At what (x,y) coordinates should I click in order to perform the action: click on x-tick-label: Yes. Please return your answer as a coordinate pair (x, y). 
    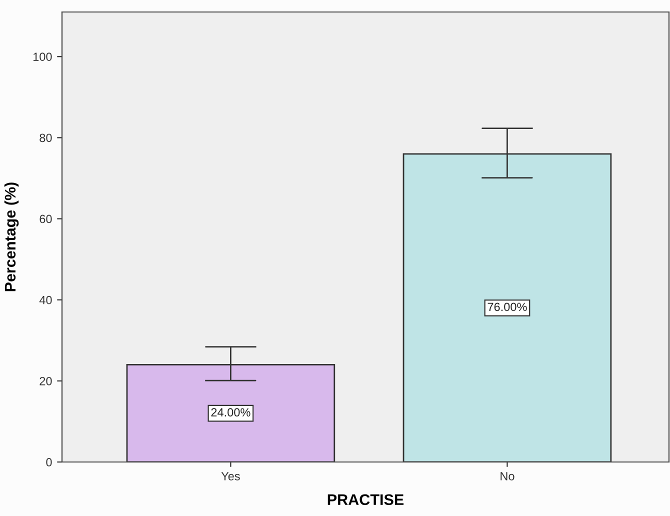
    Looking at the image, I should click on (230, 476).